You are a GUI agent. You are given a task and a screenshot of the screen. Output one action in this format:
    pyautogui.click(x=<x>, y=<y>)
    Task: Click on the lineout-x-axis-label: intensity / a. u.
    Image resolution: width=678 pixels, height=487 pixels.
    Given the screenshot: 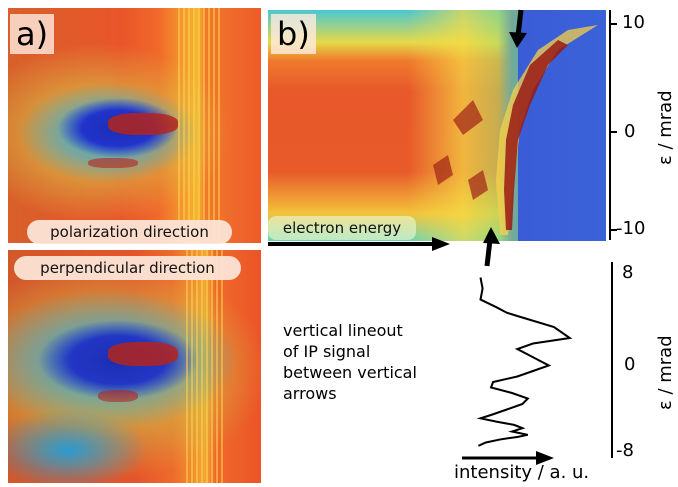 What is the action you would take?
    pyautogui.click(x=521, y=472)
    